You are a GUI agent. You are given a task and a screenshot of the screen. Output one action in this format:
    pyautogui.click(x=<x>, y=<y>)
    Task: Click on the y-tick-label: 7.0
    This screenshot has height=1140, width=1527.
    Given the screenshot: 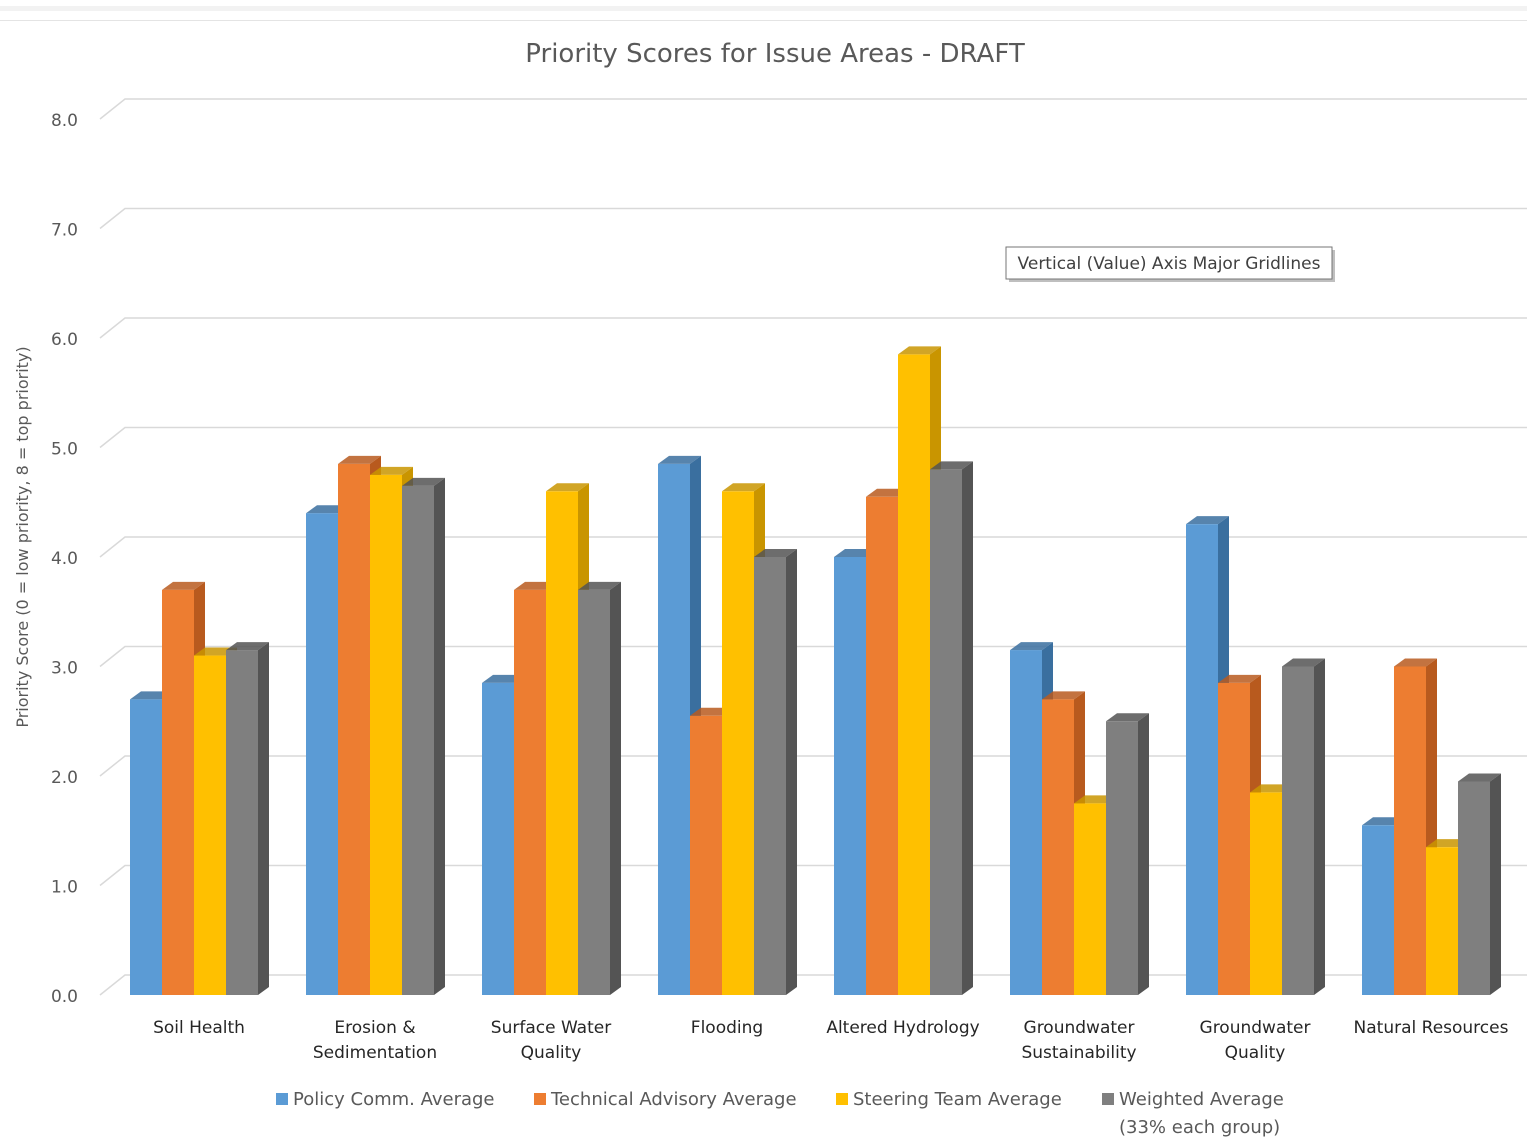 What is the action you would take?
    pyautogui.click(x=64, y=231)
    